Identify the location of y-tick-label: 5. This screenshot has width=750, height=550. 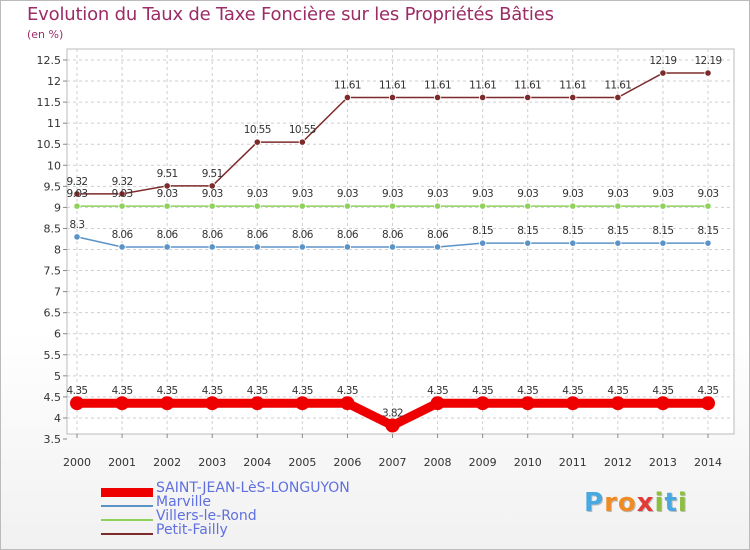
(57, 376).